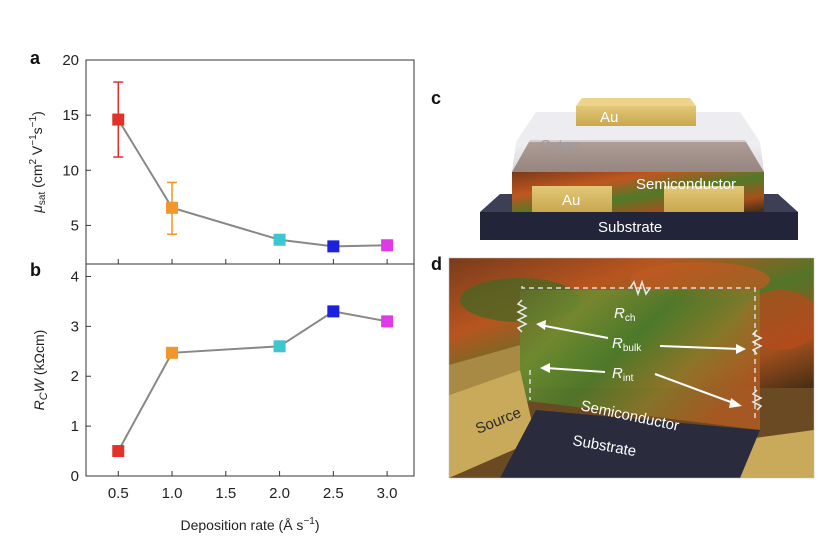 The height and width of the screenshot is (551, 836). I want to click on label-semiconductor-c: Semiconductor, so click(686, 184).